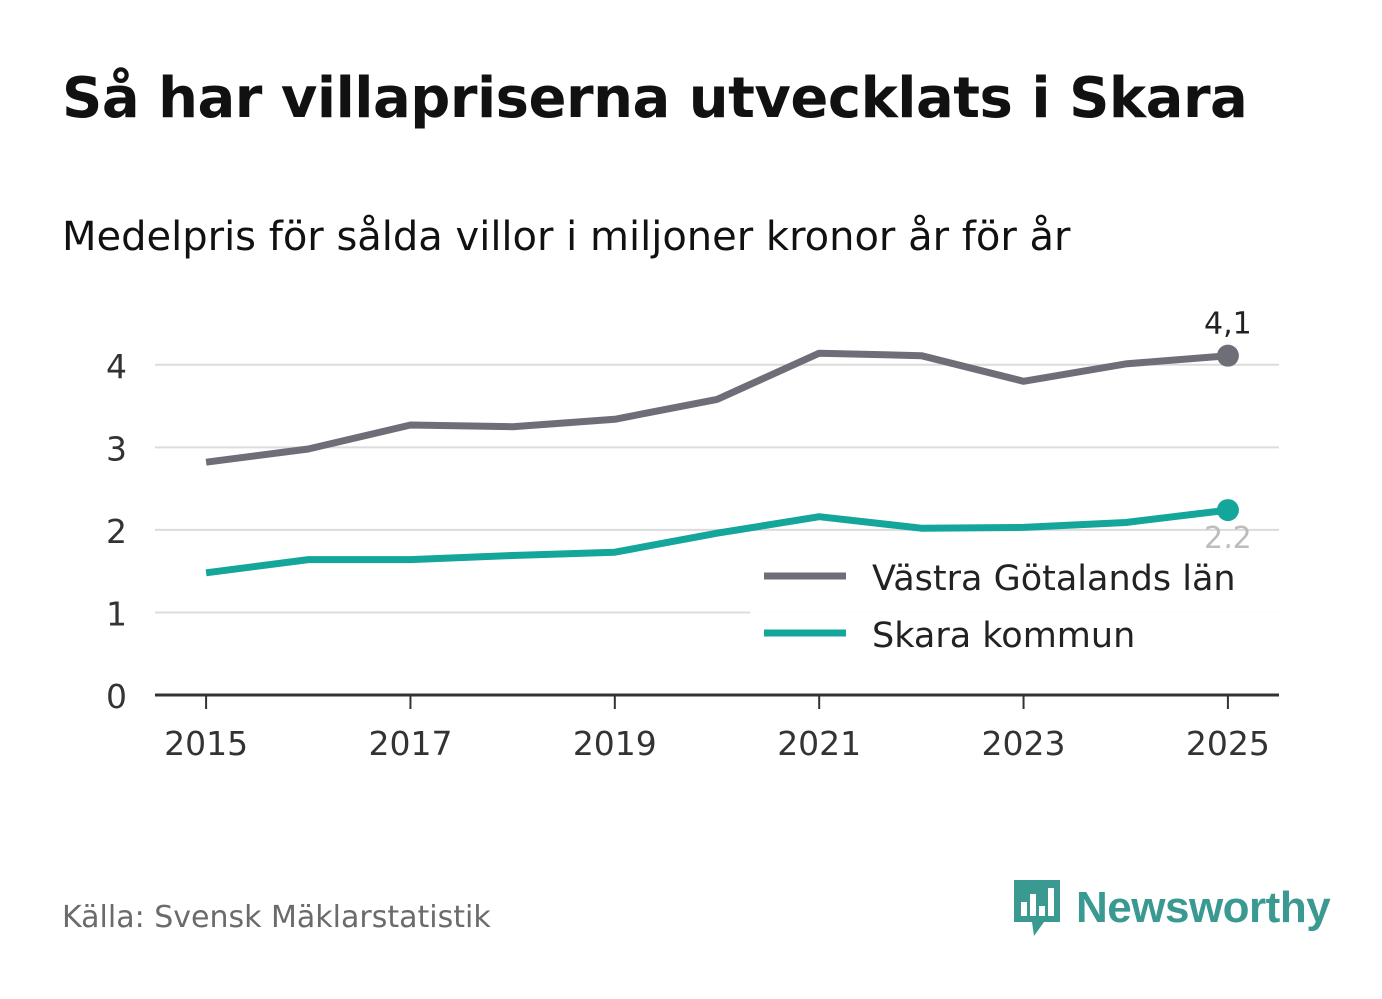  Describe the element at coordinates (116, 613) in the screenshot. I see `y-tick-label: 1` at that location.